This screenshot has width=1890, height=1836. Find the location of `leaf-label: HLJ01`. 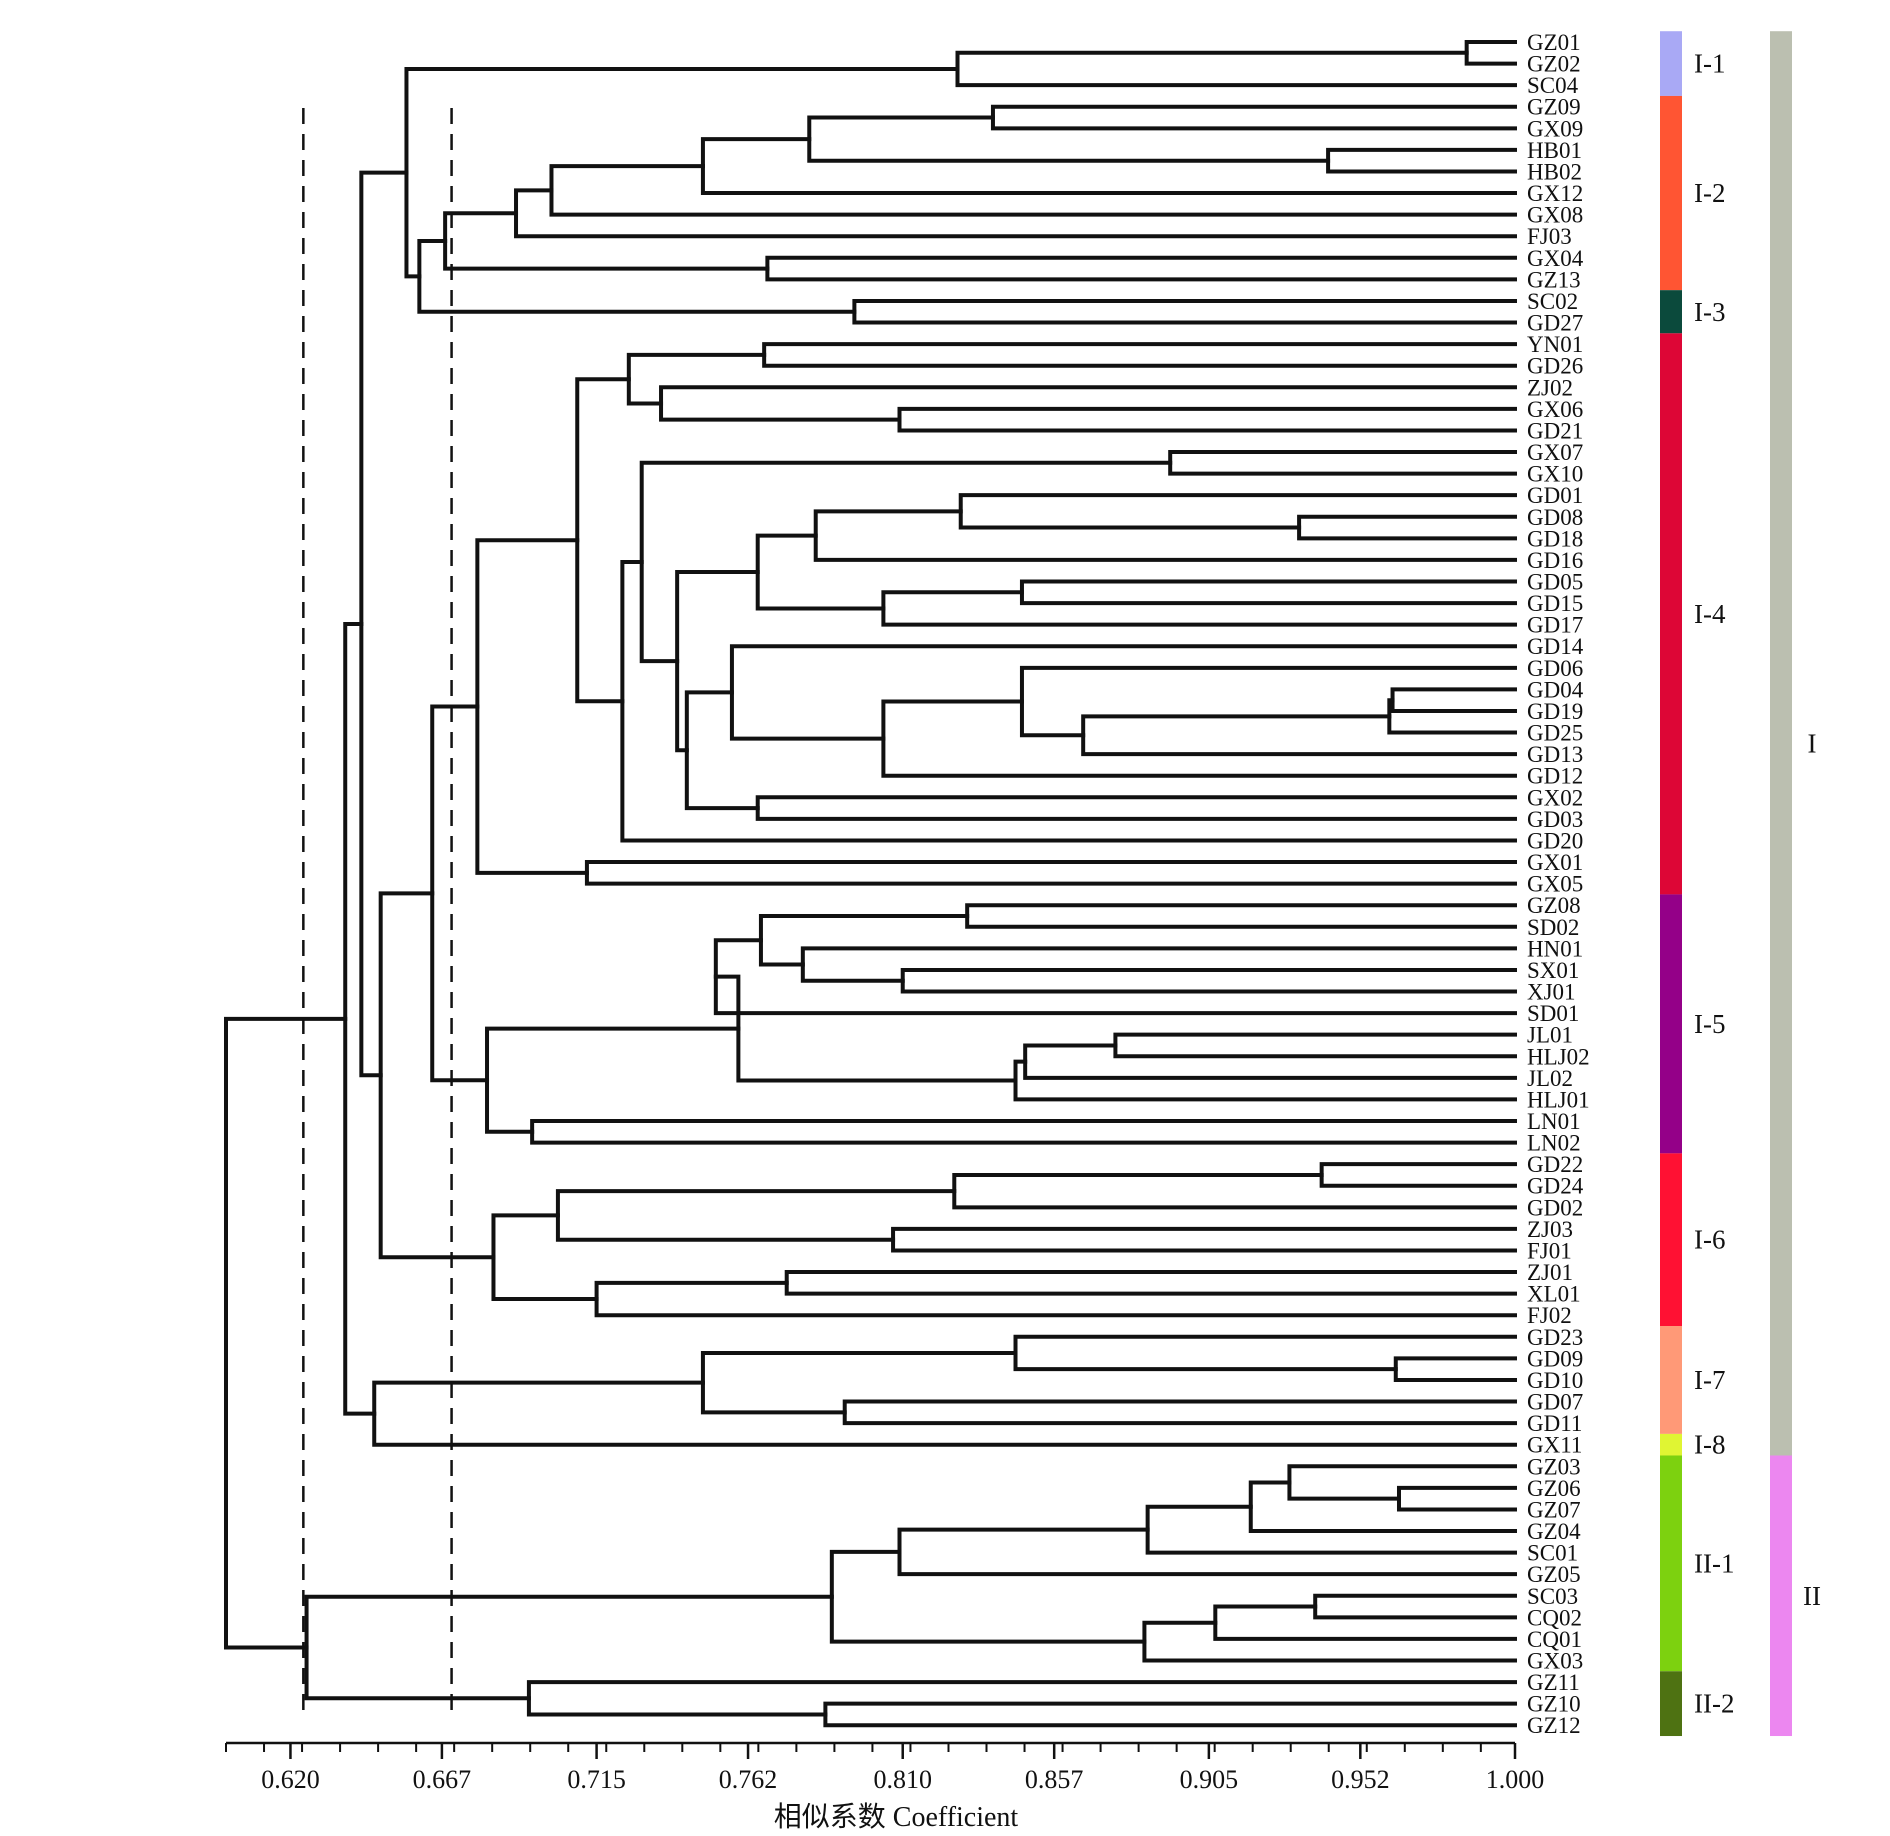

leaf-label: HLJ01 is located at coordinates (1558, 1099).